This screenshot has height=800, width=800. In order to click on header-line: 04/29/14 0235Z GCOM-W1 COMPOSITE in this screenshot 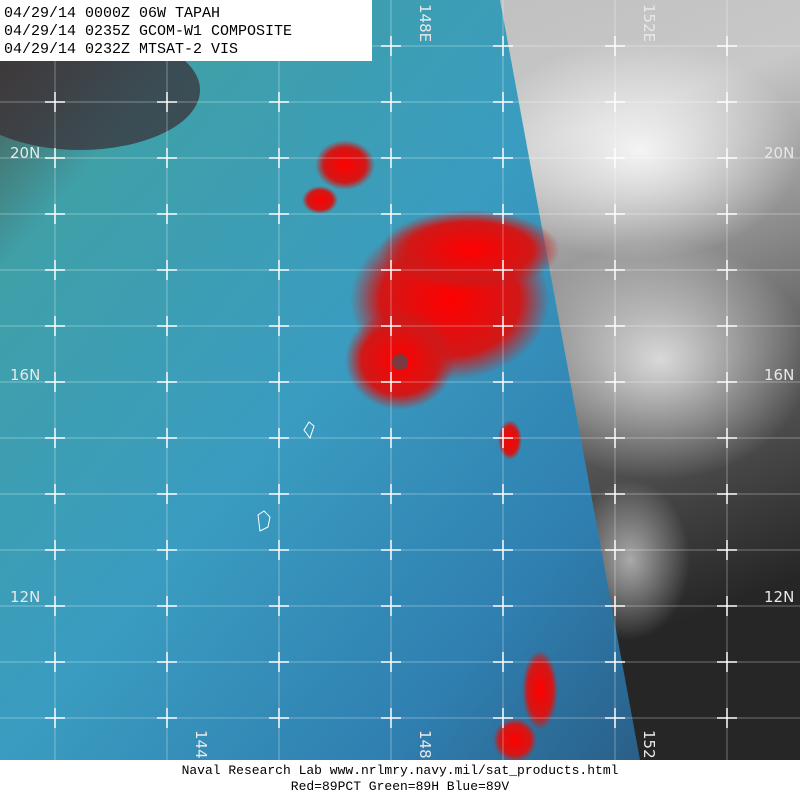, I will do `click(148, 31)`.